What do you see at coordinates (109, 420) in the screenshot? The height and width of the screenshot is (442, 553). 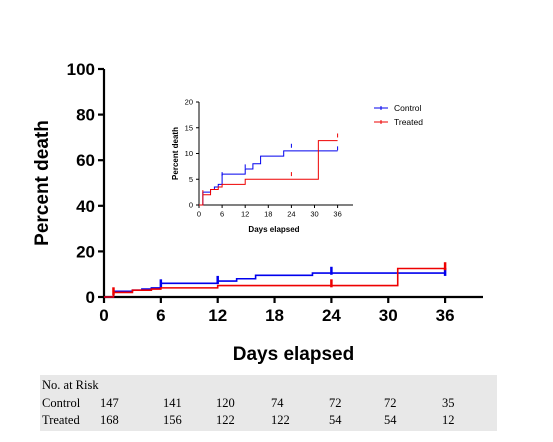 I see `risk-row-treated-value: 168` at bounding box center [109, 420].